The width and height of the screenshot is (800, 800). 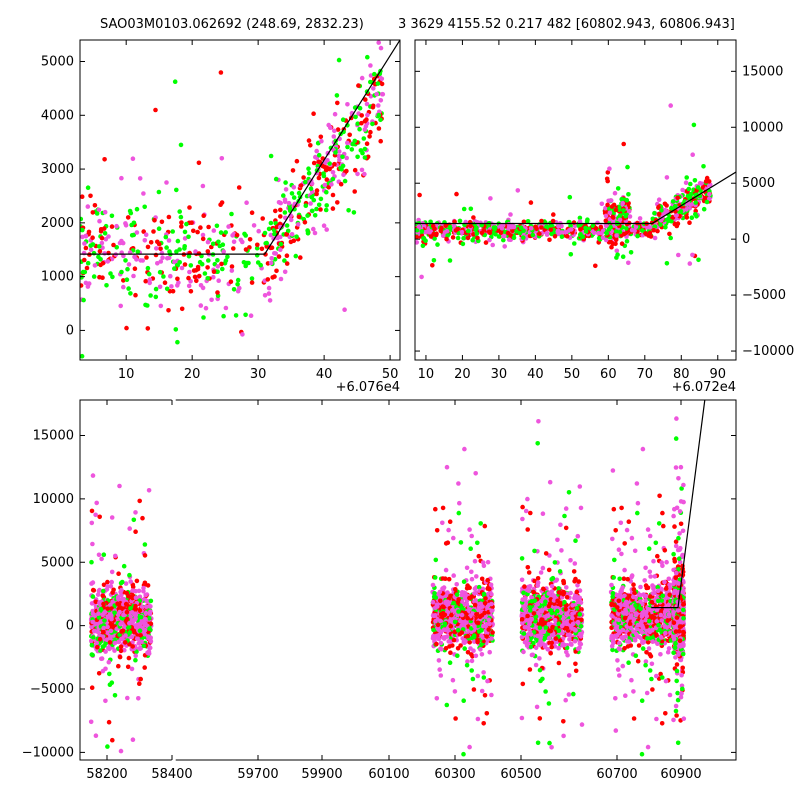 What do you see at coordinates (645, 374) in the screenshot?
I see `x-tick-label: 70` at bounding box center [645, 374].